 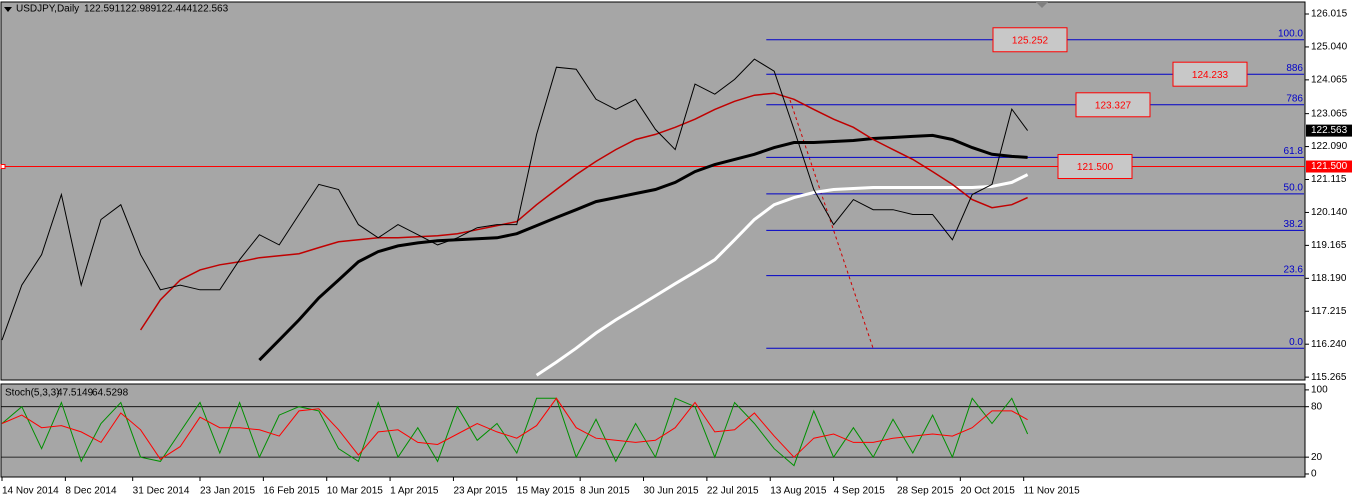 What do you see at coordinates (414, 491) in the screenshot?
I see `x-tick-label: 1 Apr 2015` at bounding box center [414, 491].